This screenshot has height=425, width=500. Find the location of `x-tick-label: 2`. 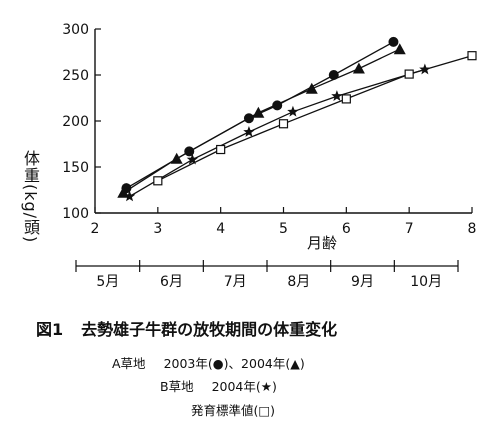

x-tick-label: 2 is located at coordinates (95, 229).